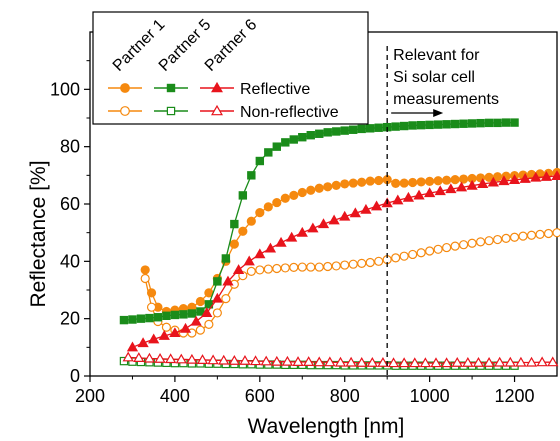 The width and height of the screenshot is (560, 441). I want to click on x-tick-label: 200, so click(90, 396).